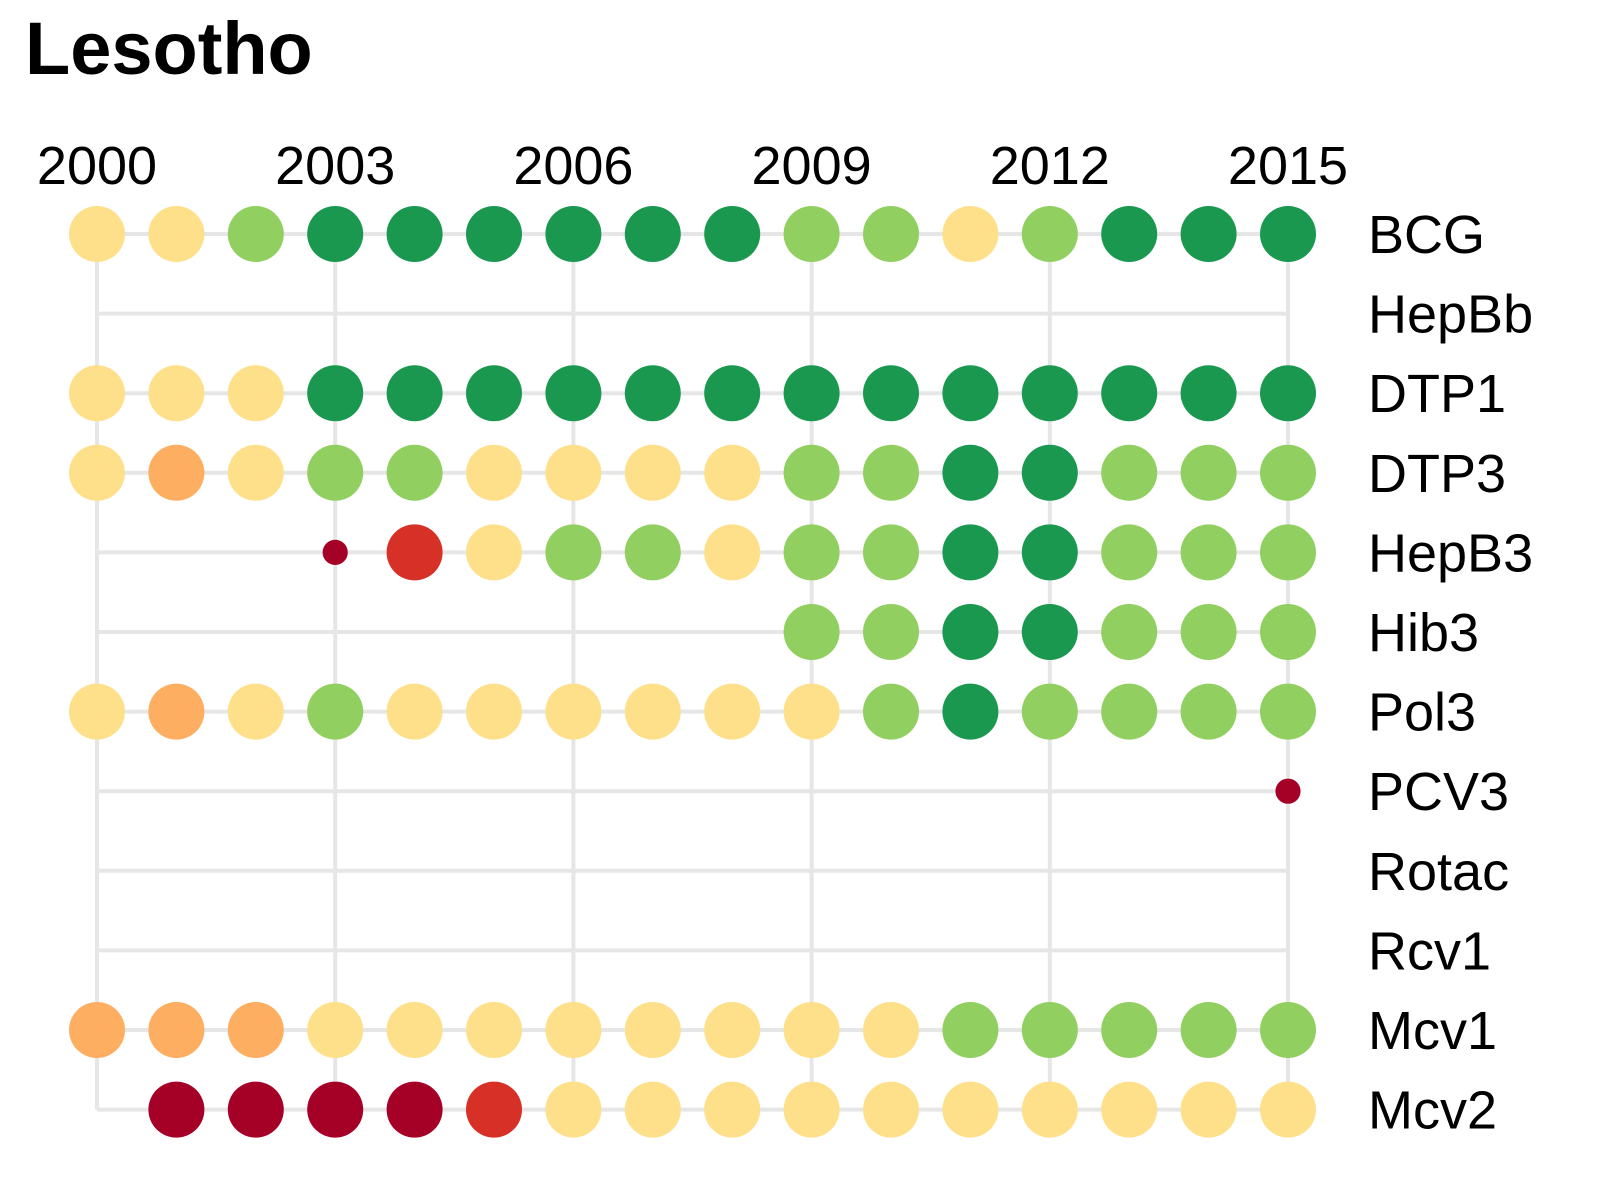 The image size is (1612, 1192). Describe the element at coordinates (1438, 792) in the screenshot. I see `vaccine-label: PCV3` at that location.